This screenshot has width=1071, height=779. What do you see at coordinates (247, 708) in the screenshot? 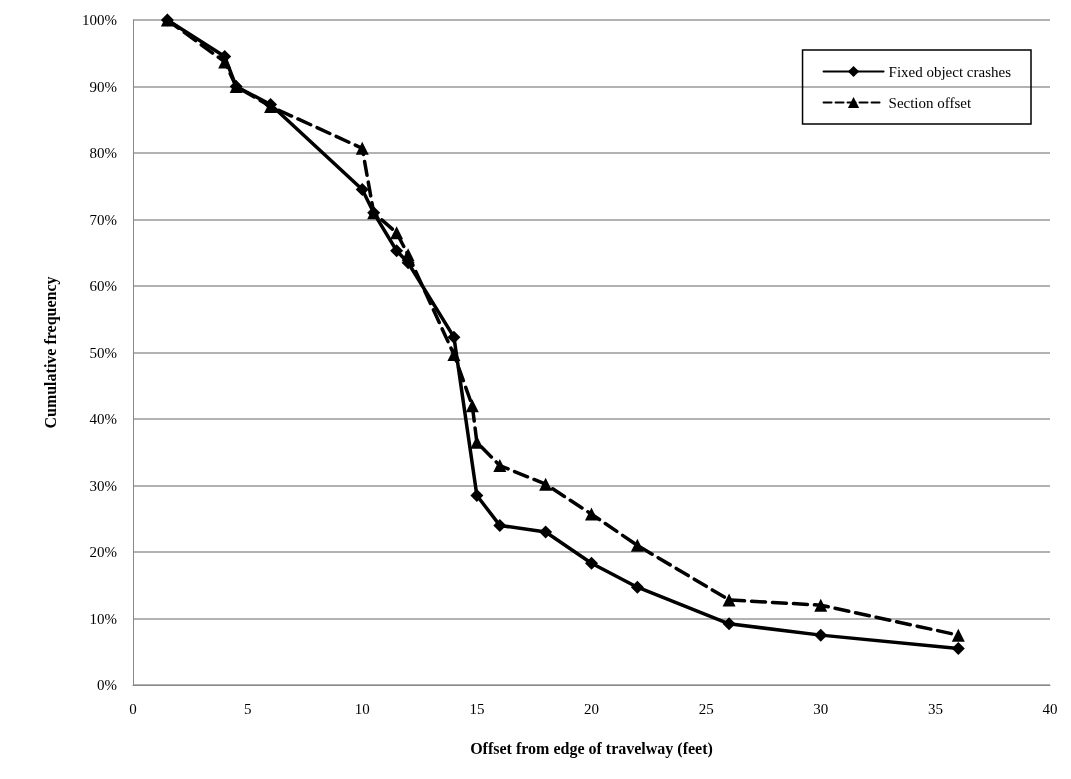
I see `x-tick-label: 5` at bounding box center [247, 708].